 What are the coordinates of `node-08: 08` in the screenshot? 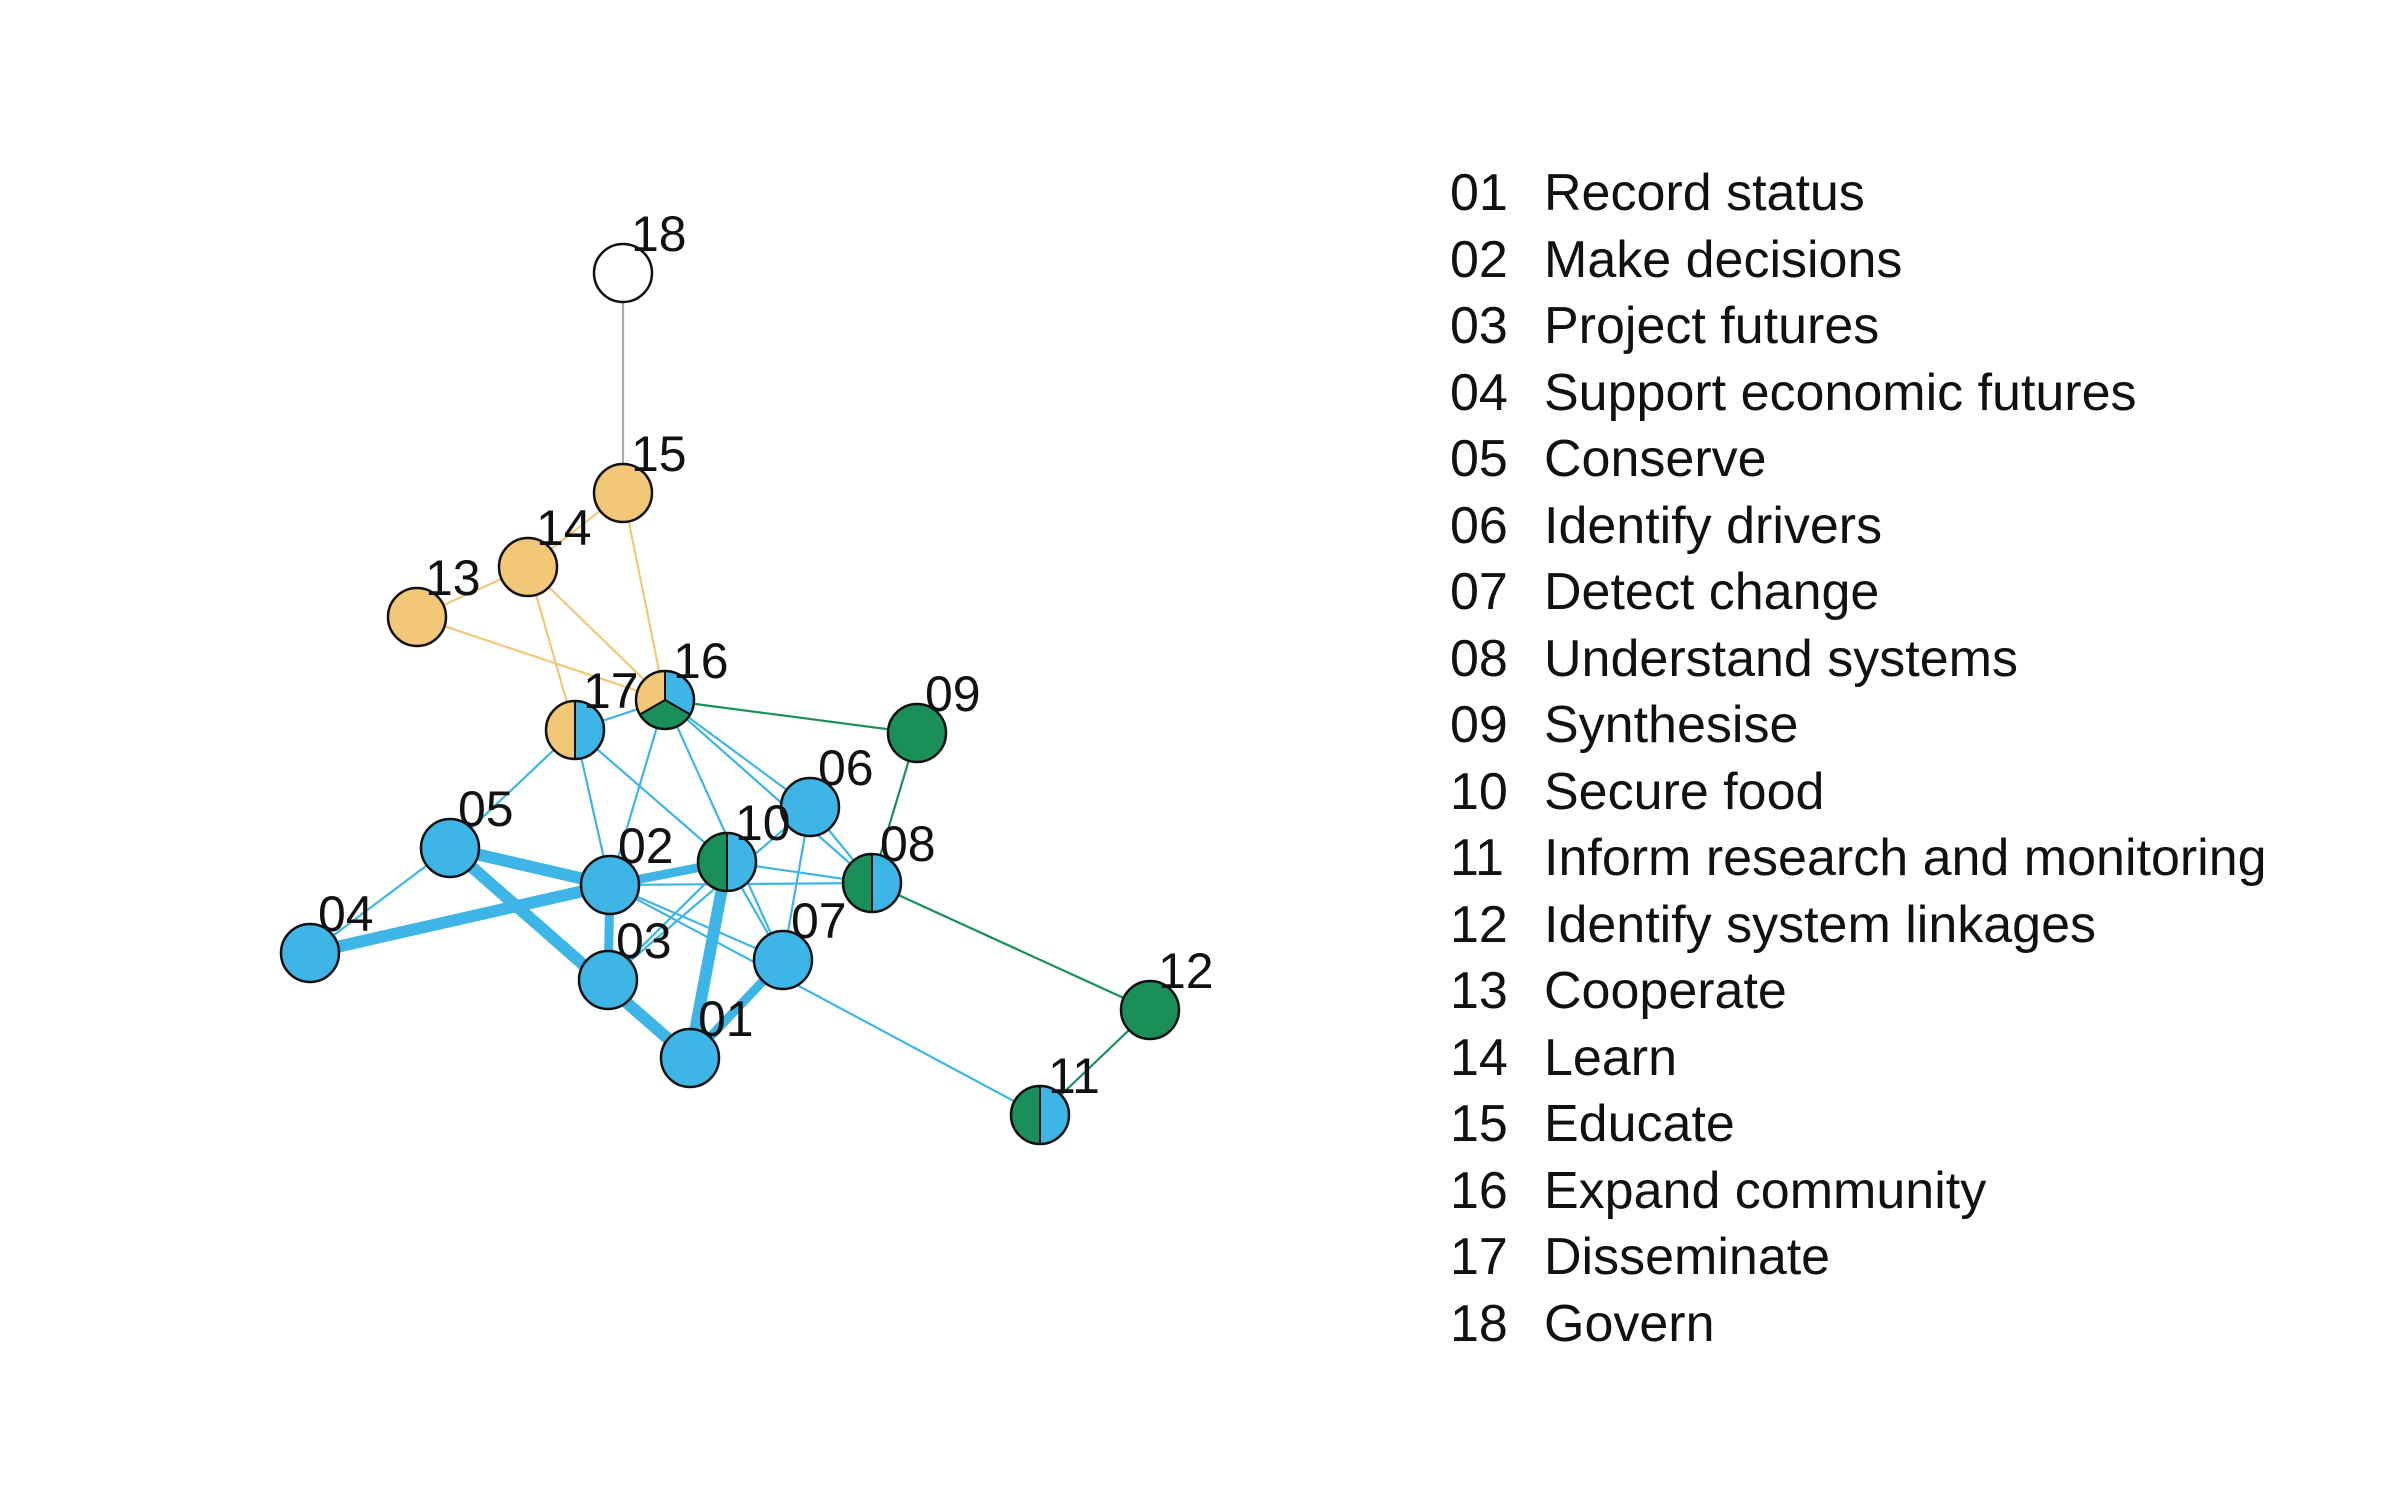 It's located at (888, 865).